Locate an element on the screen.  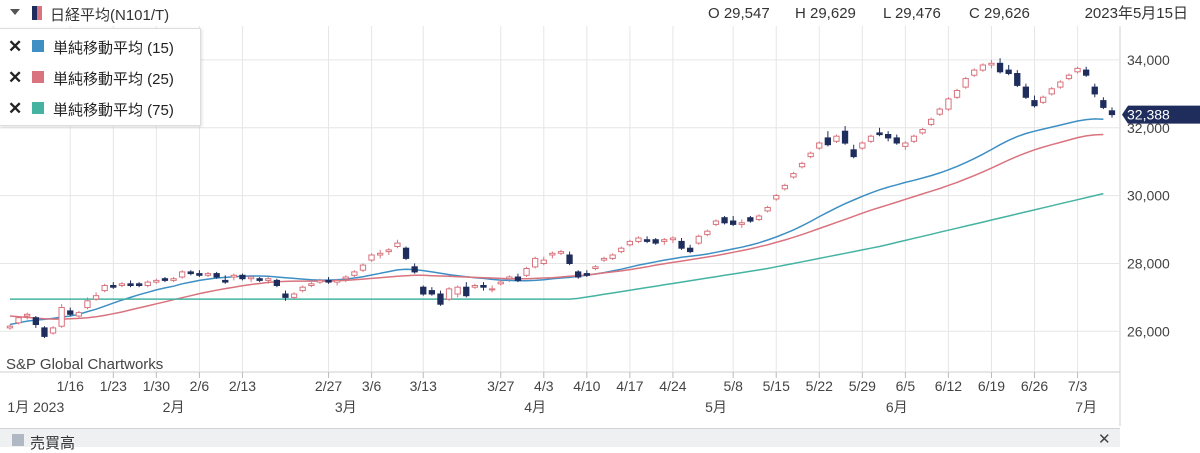
close-volume-panel-icon: ✕ is located at coordinates (1104, 439).